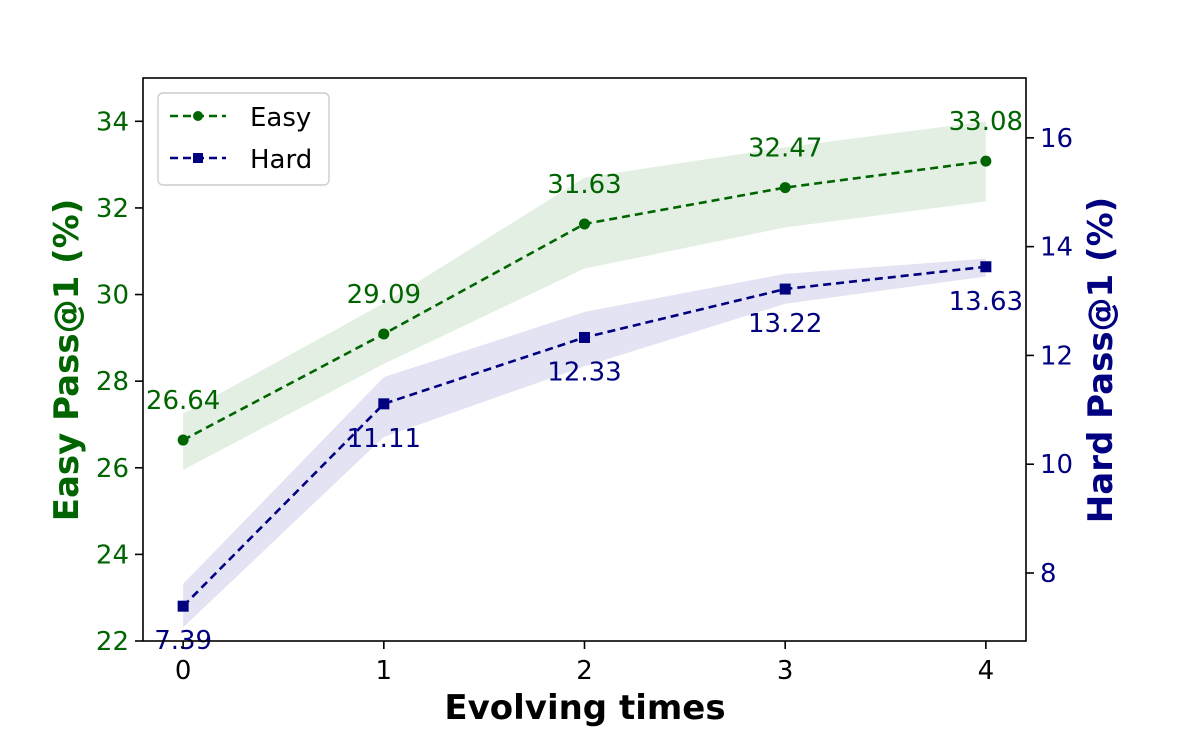 The width and height of the screenshot is (1188, 756). Describe the element at coordinates (384, 671) in the screenshot. I see `x-tick-label: 1` at that location.